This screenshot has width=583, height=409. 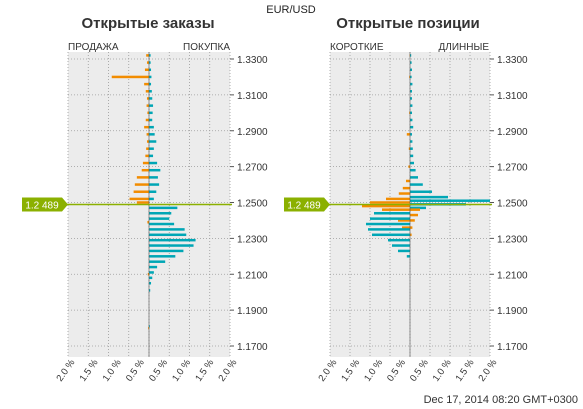 I want to click on timestamp: Dec 17, 2014 08:20 GMT+0300, so click(x=501, y=400).